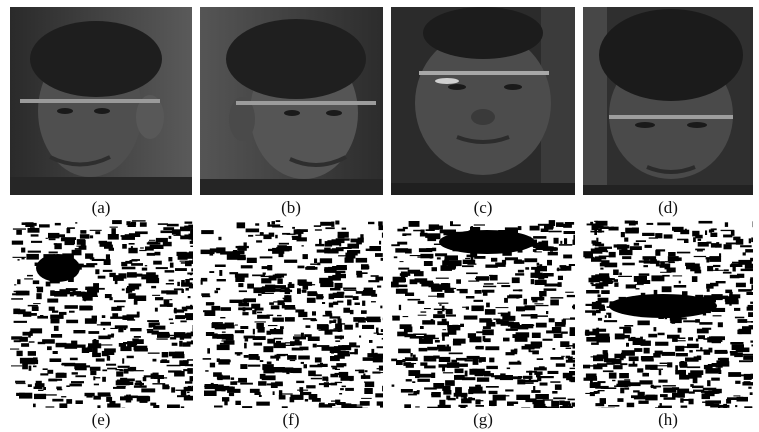 Image resolution: width=759 pixels, height=432 pixels. I want to click on caption-e: (e), so click(101, 419).